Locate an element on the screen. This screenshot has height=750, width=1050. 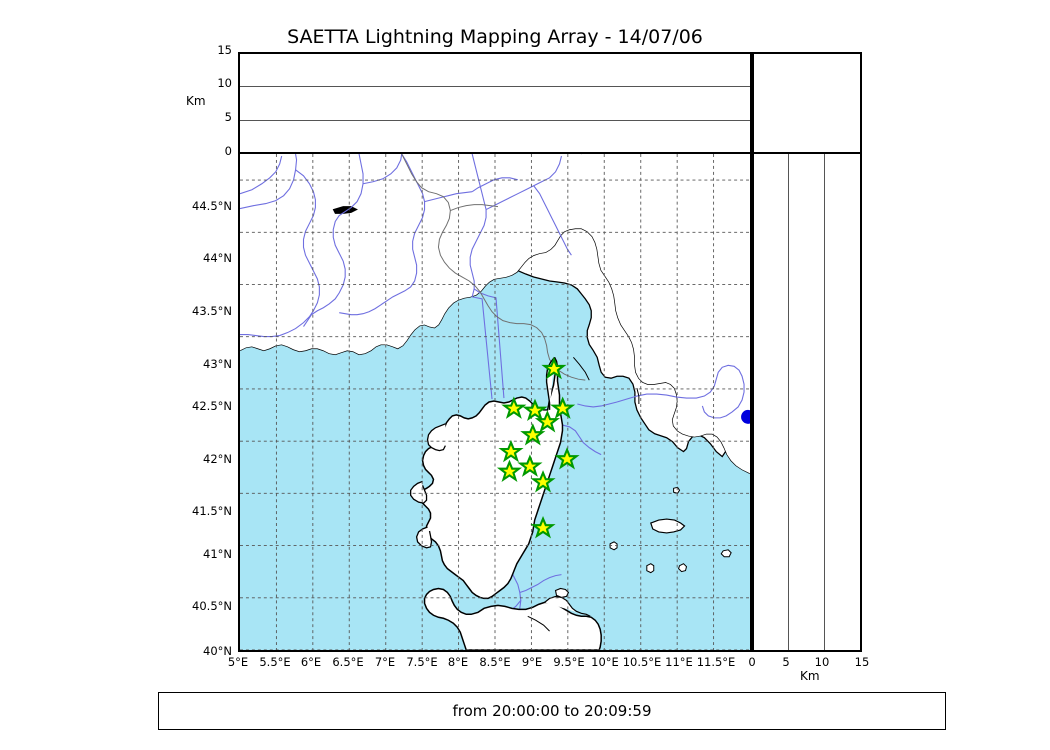
island-capraia is located at coordinates (613, 546).